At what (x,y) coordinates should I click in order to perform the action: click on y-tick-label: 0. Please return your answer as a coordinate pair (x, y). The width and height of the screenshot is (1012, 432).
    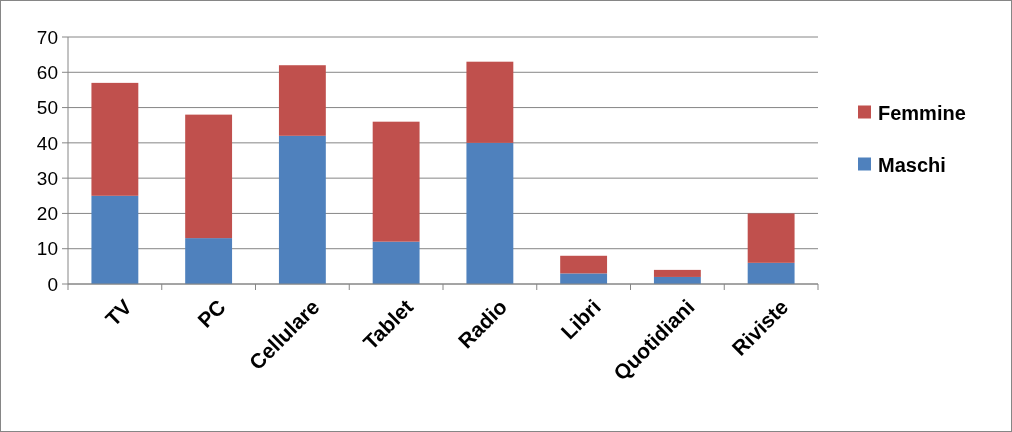
    Looking at the image, I should click on (52, 284).